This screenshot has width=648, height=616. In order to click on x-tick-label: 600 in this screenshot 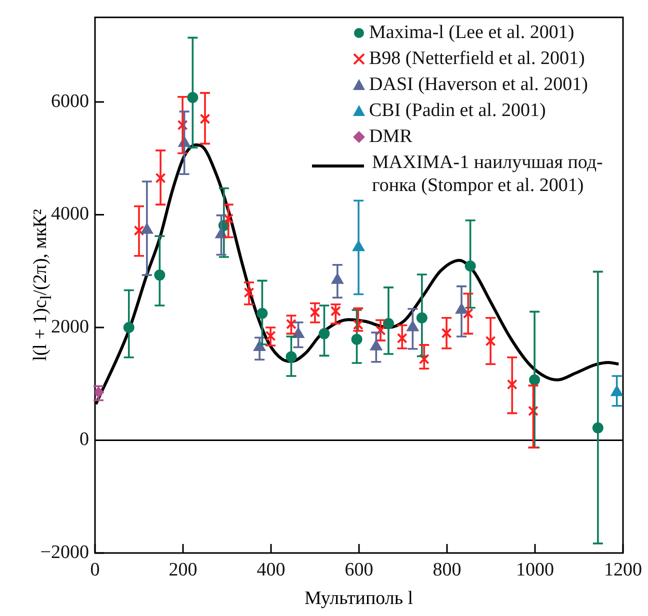, I will do `click(359, 569)`.